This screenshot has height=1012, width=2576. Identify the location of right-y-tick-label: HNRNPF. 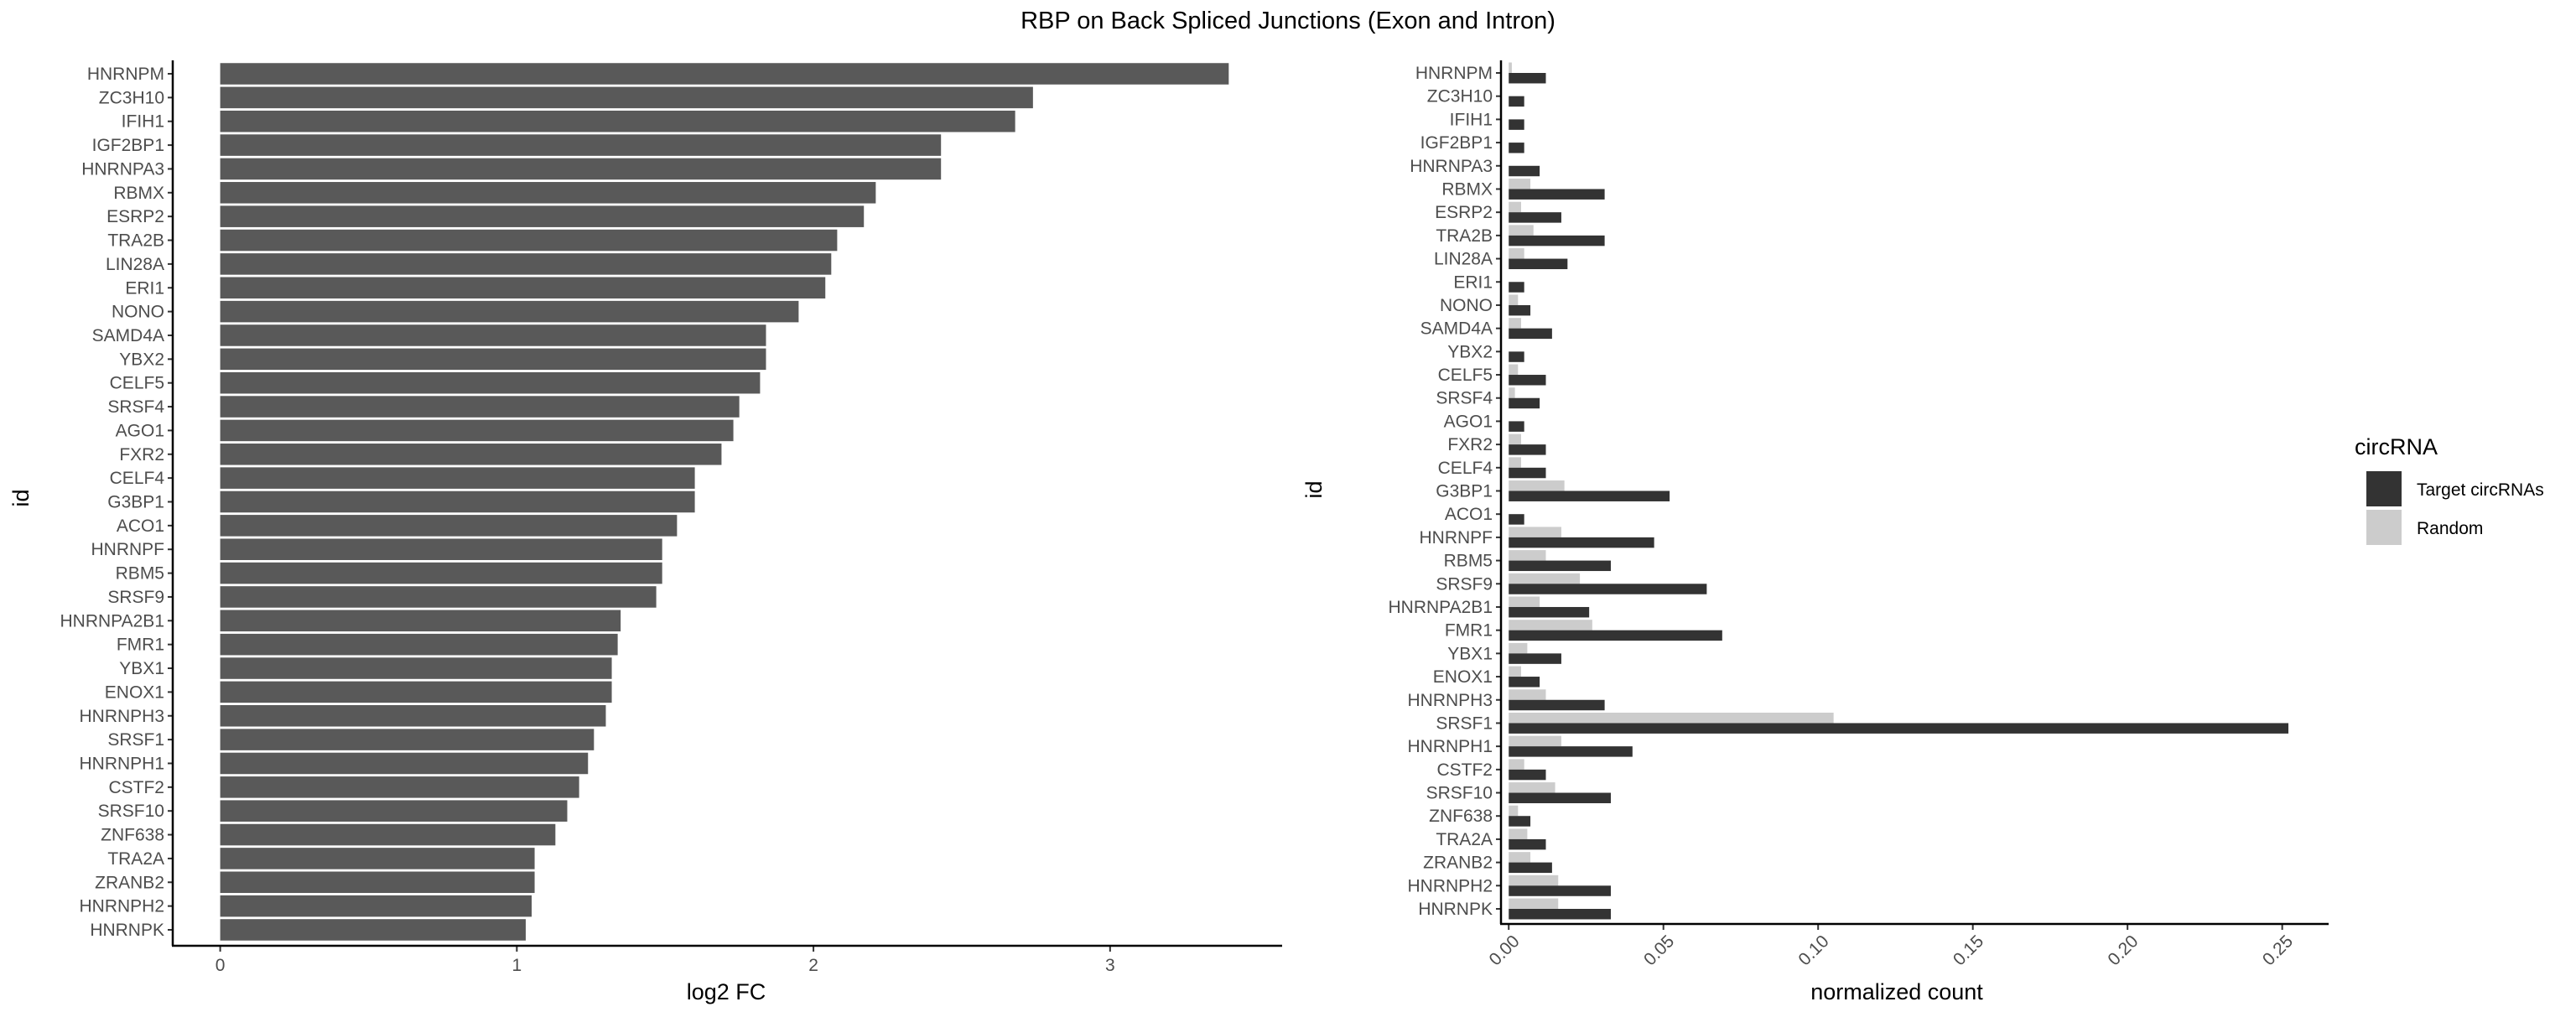
(1456, 538).